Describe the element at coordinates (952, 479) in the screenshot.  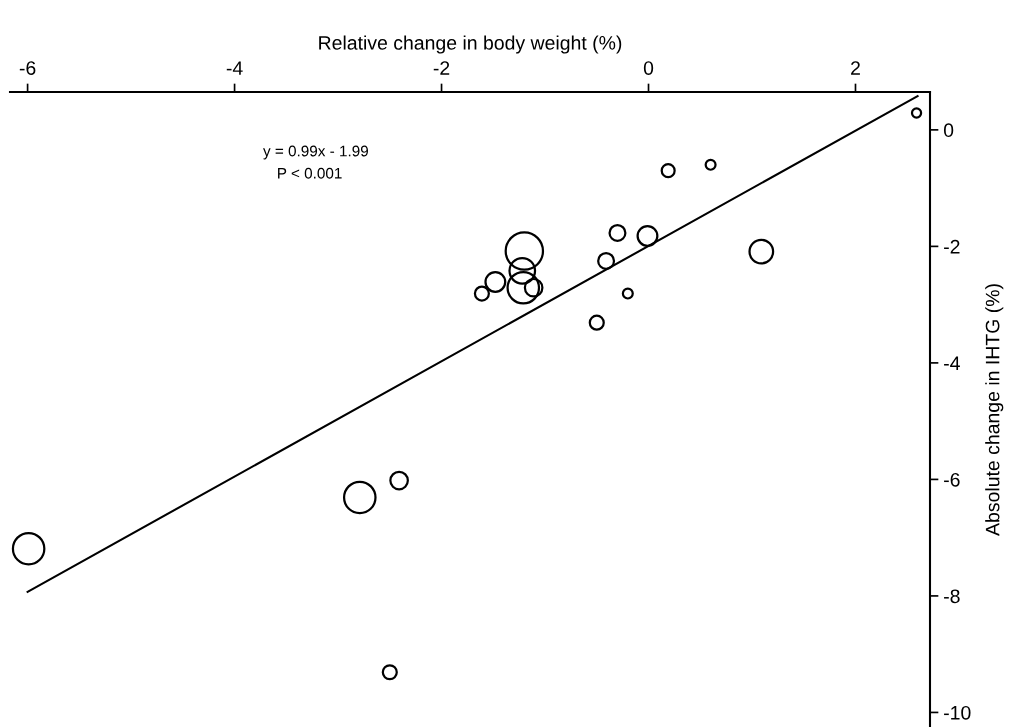
I see `y-tick-label: -6` at that location.